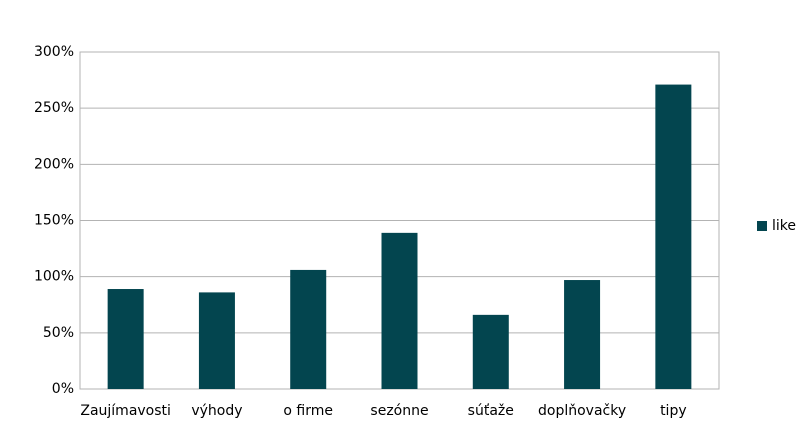 Image resolution: width=800 pixels, height=435 pixels. I want to click on y-tick-label: 0%, so click(63, 389).